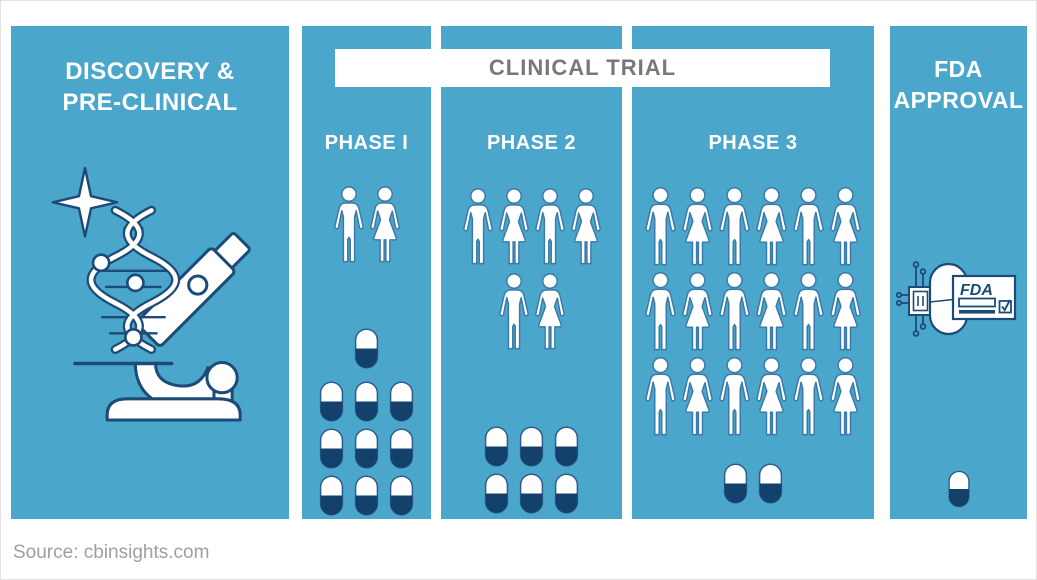 This screenshot has height=580, width=1037. Describe the element at coordinates (111, 552) in the screenshot. I see `source-caption: Source: cbinsights.com` at that location.